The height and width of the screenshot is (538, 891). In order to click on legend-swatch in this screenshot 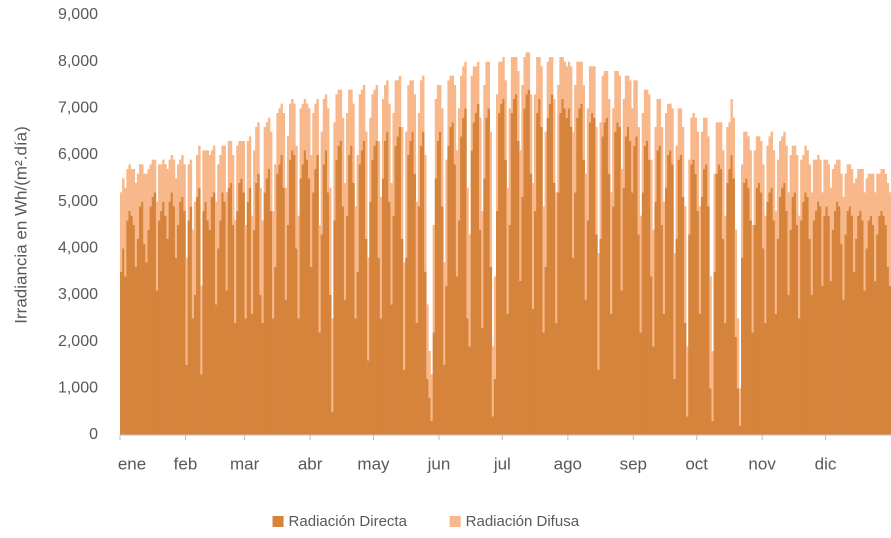, I will do `click(455, 521)`.